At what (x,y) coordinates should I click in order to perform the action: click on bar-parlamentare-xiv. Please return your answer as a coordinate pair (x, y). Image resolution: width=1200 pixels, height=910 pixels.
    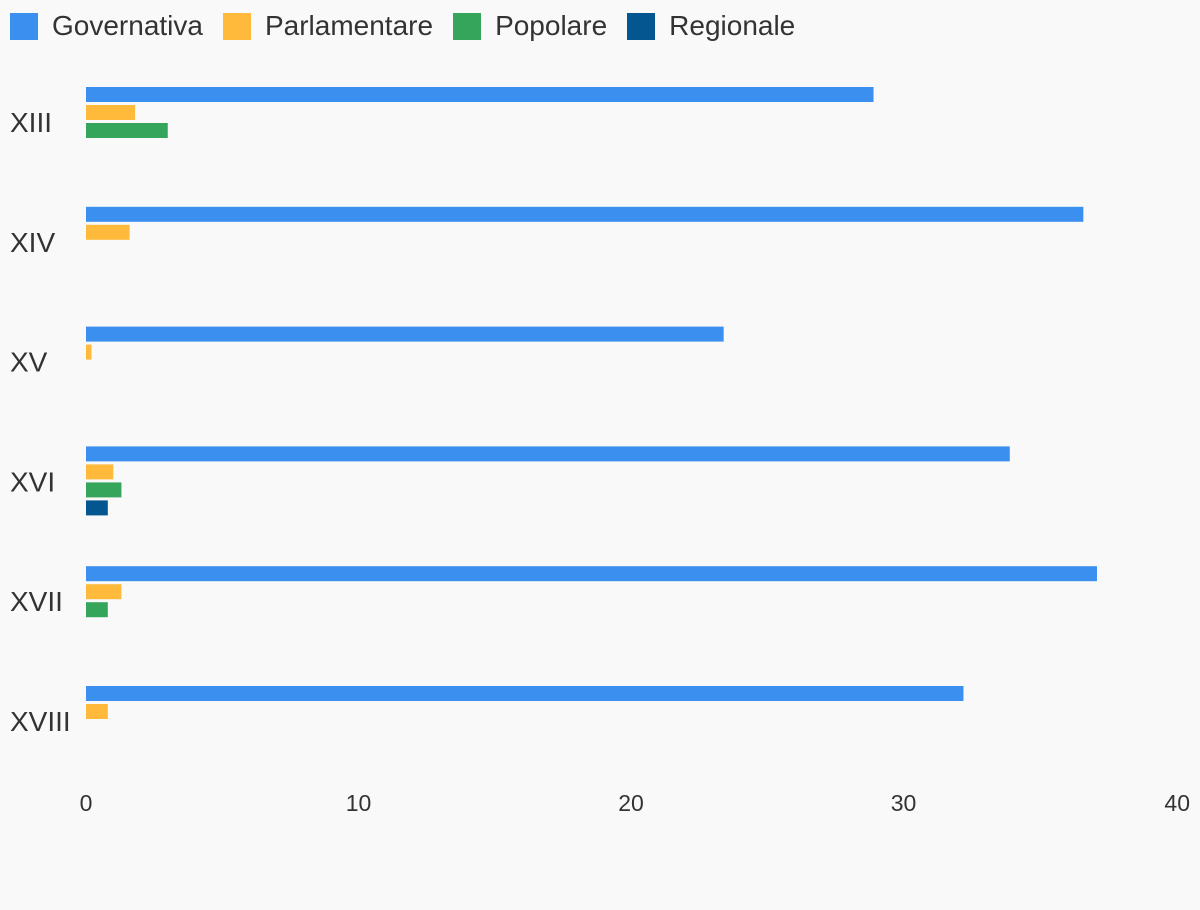
    Looking at the image, I should click on (108, 232).